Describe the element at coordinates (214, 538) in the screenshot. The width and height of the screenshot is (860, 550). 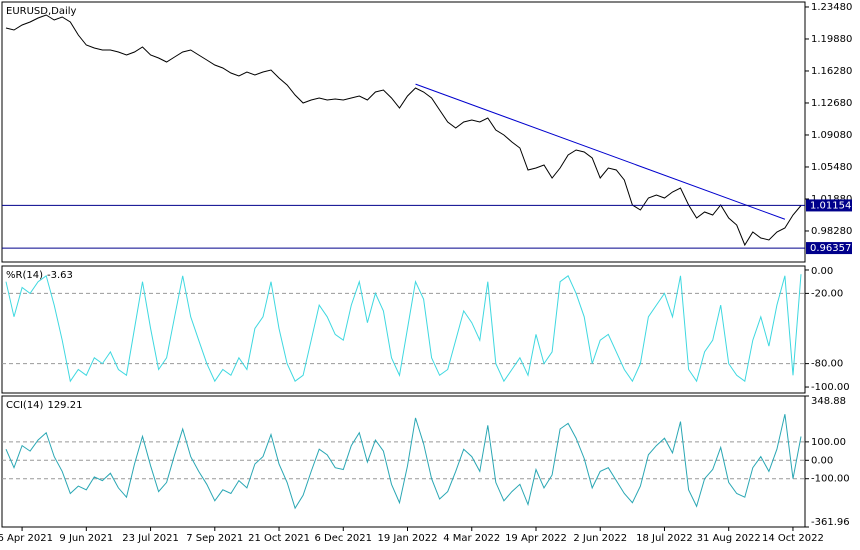
I see `x-tick-label: 7 Sep 2021` at that location.